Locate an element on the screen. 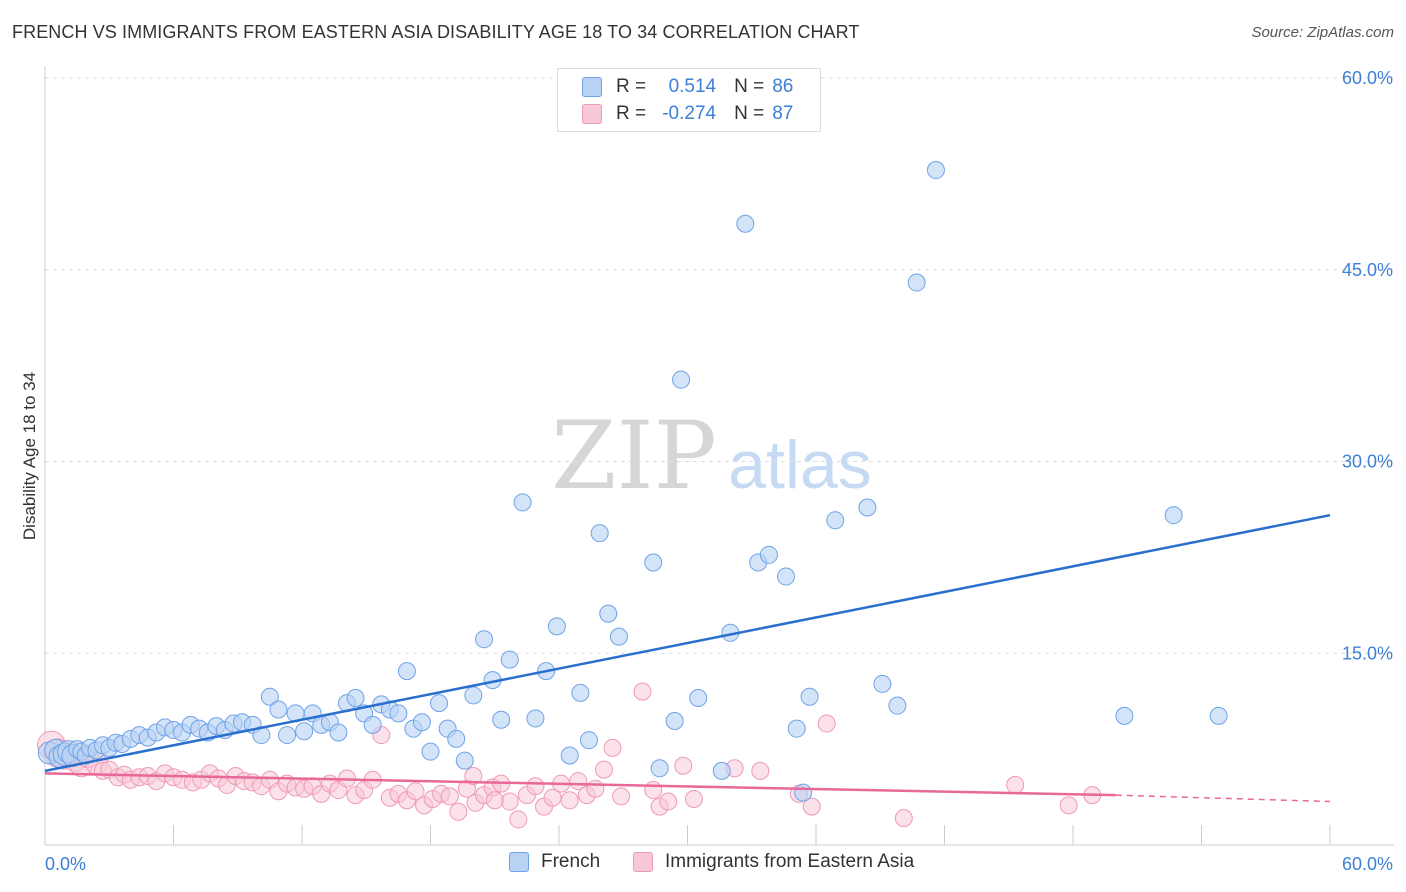 The width and height of the screenshot is (1406, 892). legend-n-value: 86 is located at coordinates (783, 86).